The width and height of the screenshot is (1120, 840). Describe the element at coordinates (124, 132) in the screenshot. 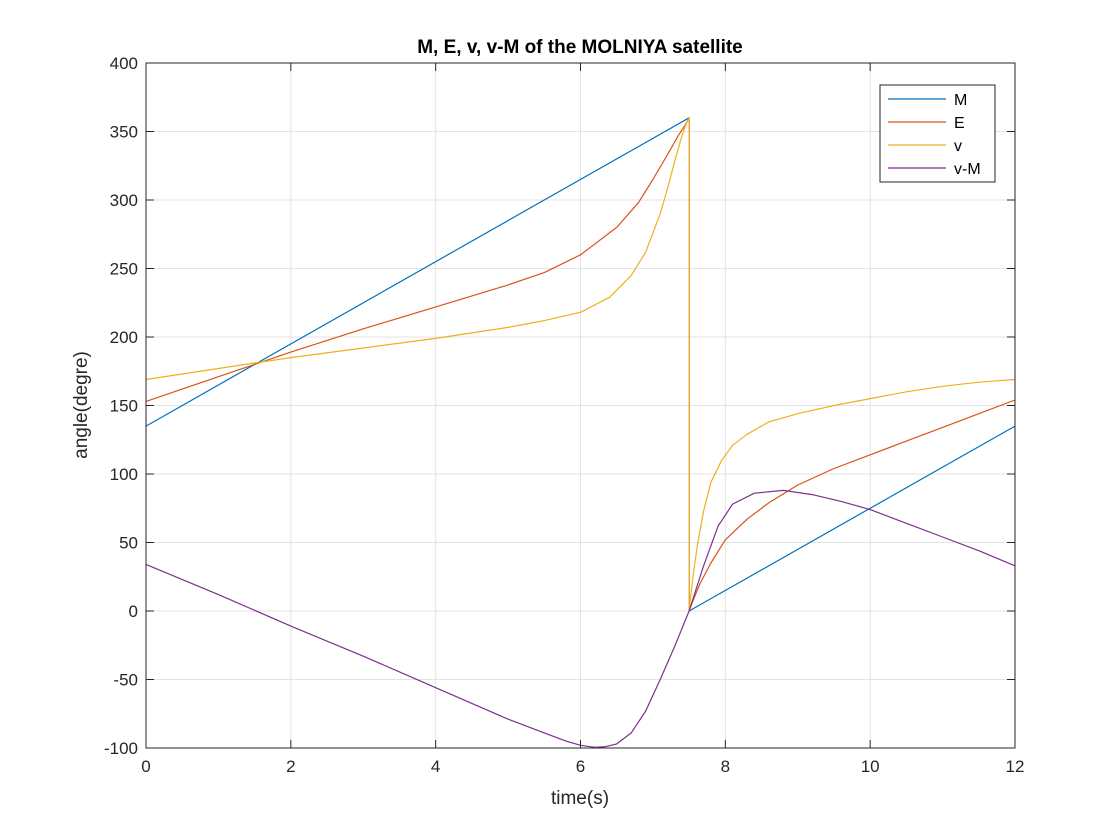

I see `y-tick-label: 350` at that location.